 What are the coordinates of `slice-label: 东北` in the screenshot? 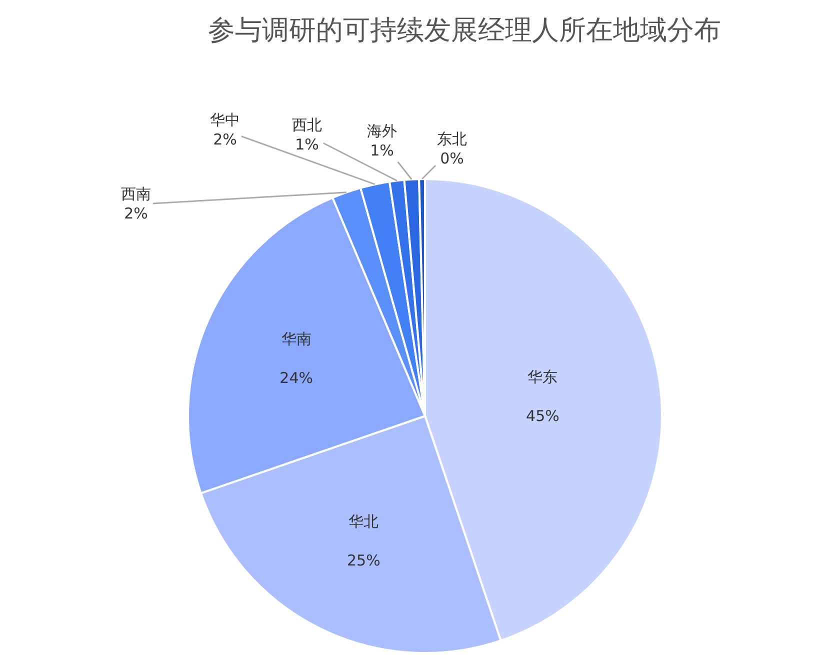 It's located at (452, 139).